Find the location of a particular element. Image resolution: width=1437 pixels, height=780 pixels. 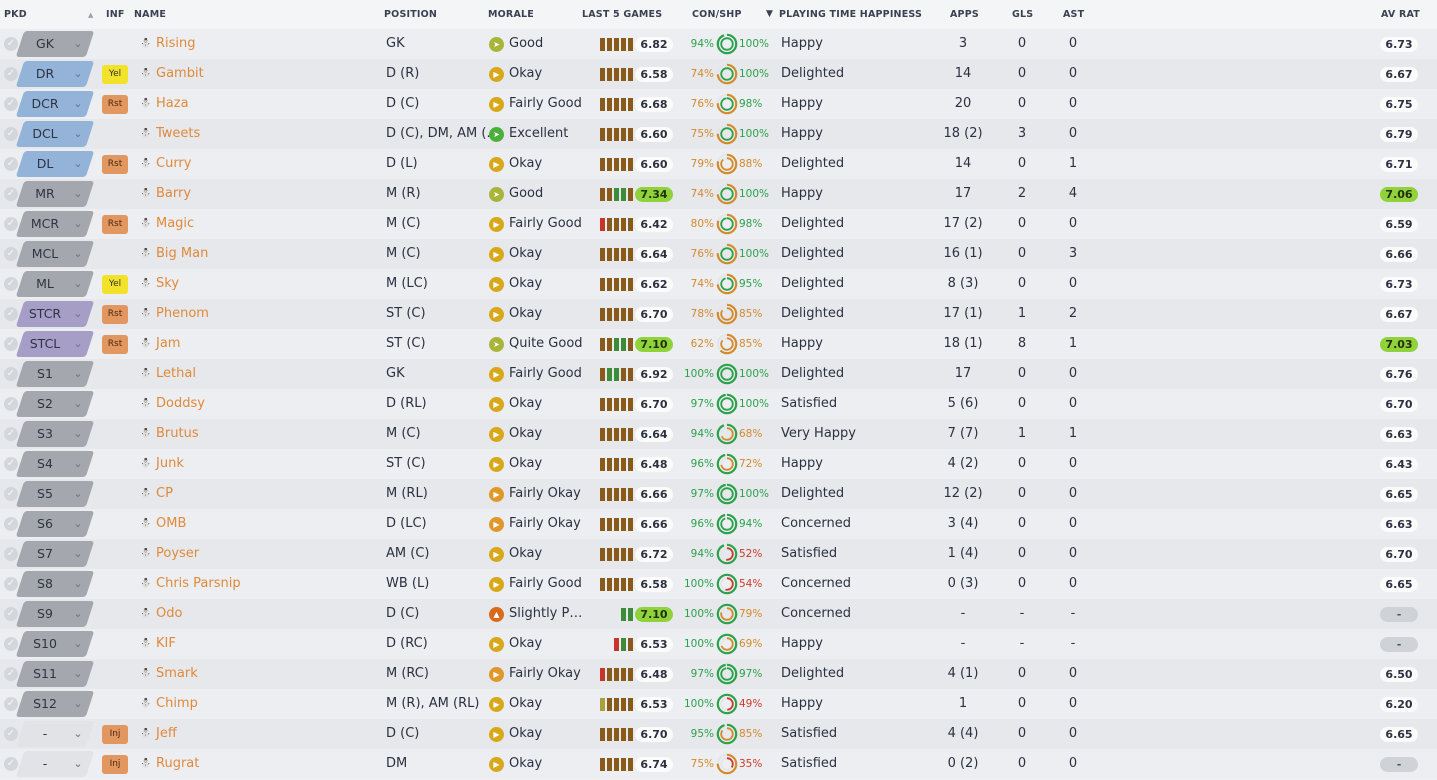

picked-position-dropdown: S5 ⌄ is located at coordinates (55, 494).